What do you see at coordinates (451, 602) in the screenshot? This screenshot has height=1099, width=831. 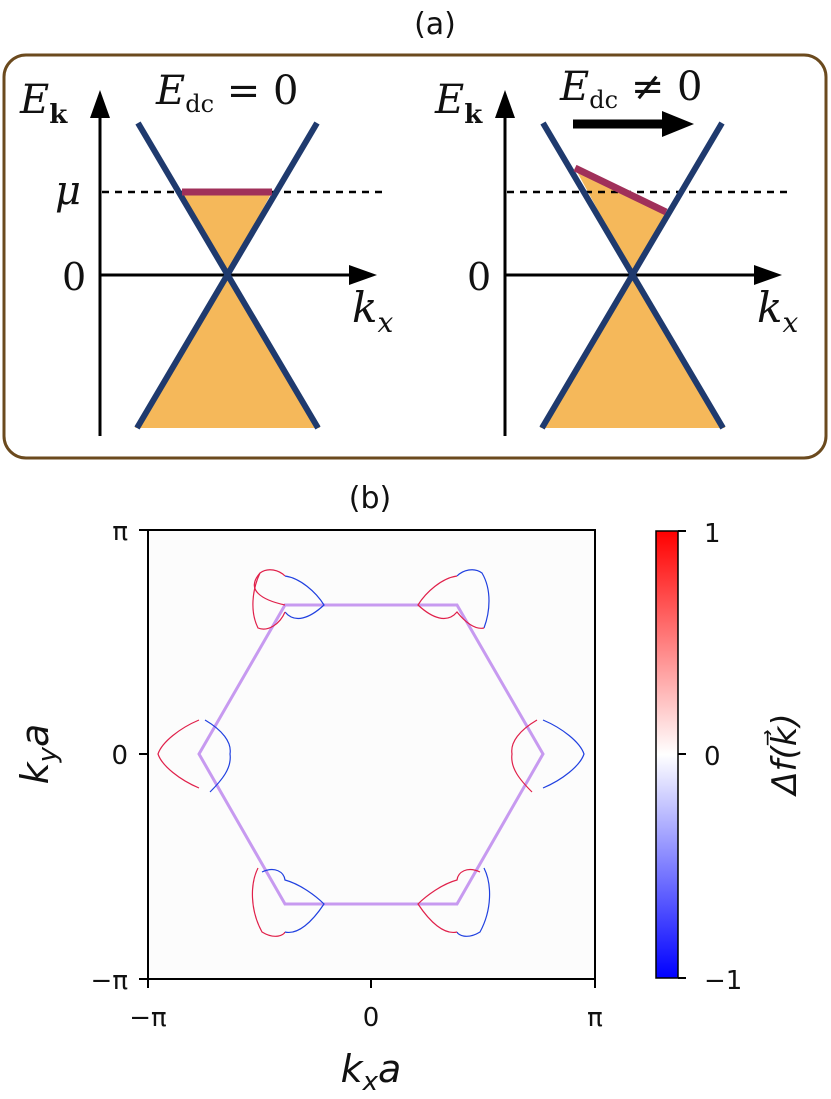 I see `pocket-top-right-red` at bounding box center [451, 602].